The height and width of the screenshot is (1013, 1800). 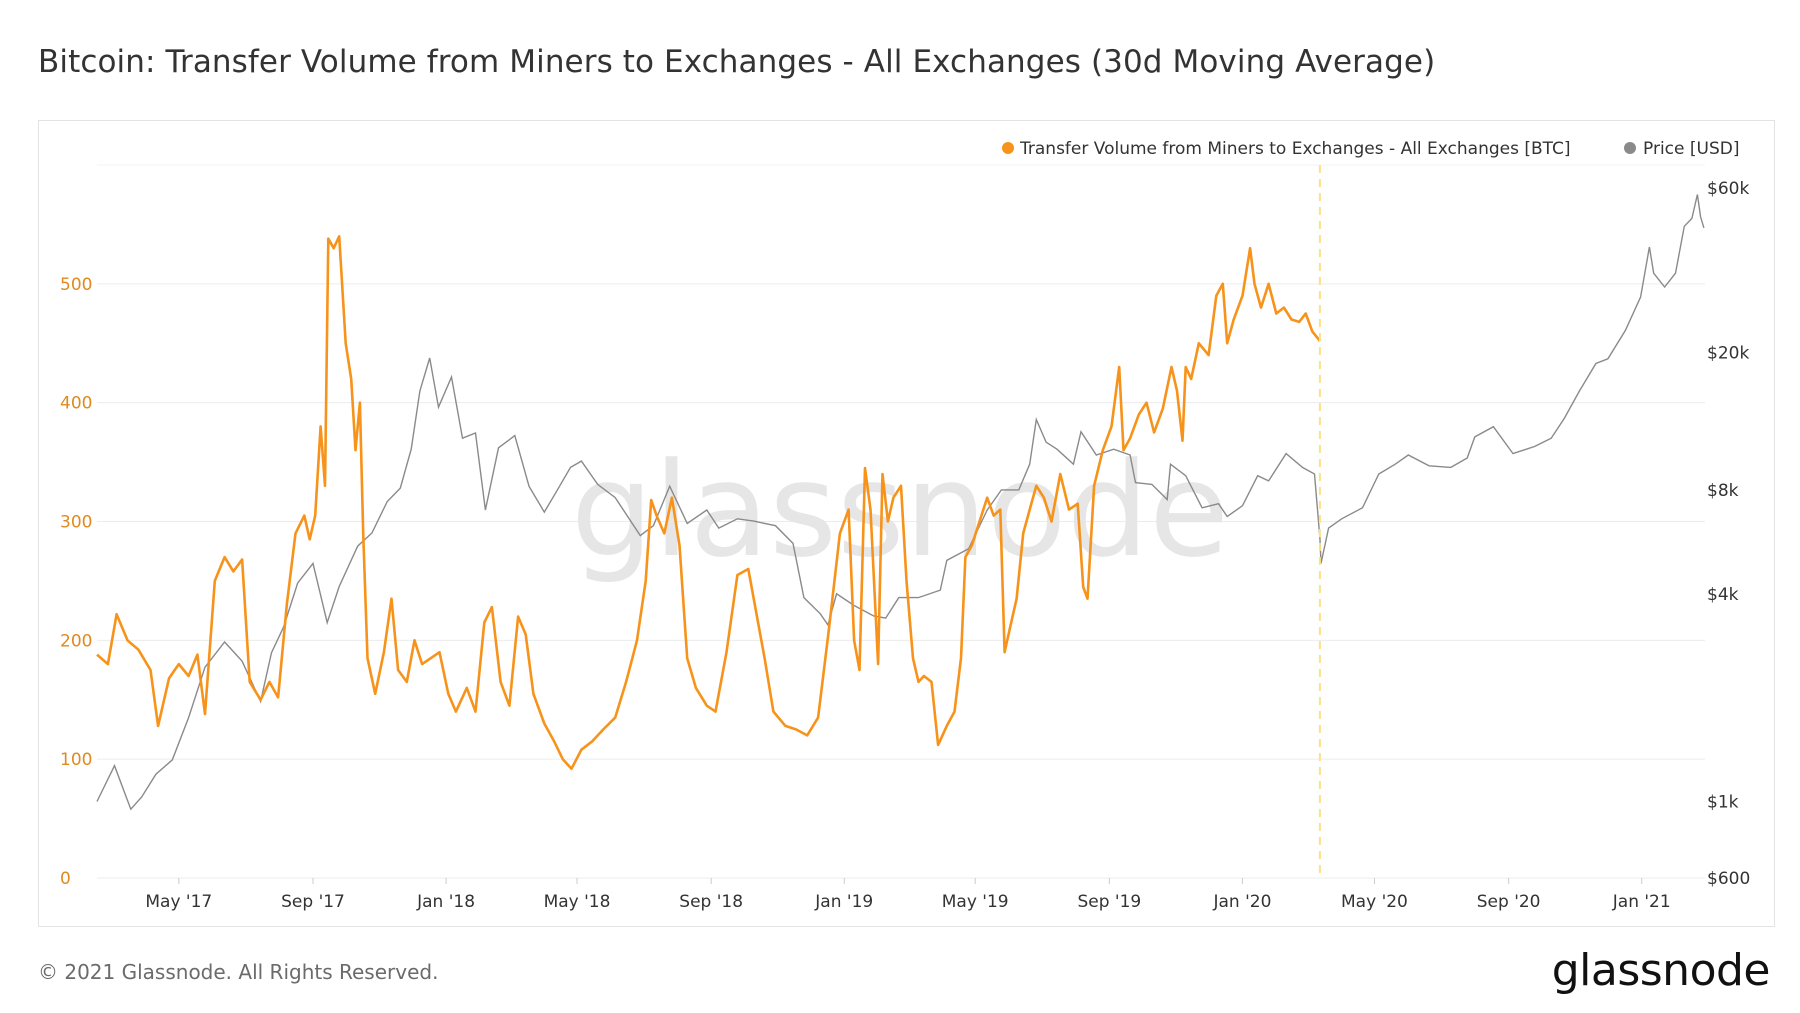 I want to click on y-left-tick-label: 500, so click(x=76, y=285).